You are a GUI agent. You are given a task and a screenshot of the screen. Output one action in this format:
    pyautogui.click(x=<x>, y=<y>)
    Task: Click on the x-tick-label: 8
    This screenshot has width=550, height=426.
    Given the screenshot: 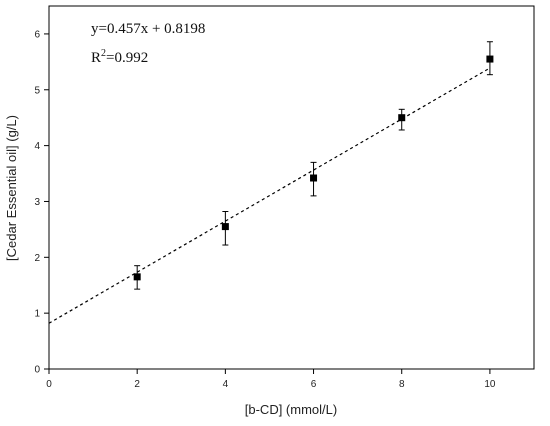 What is the action you would take?
    pyautogui.click(x=402, y=384)
    